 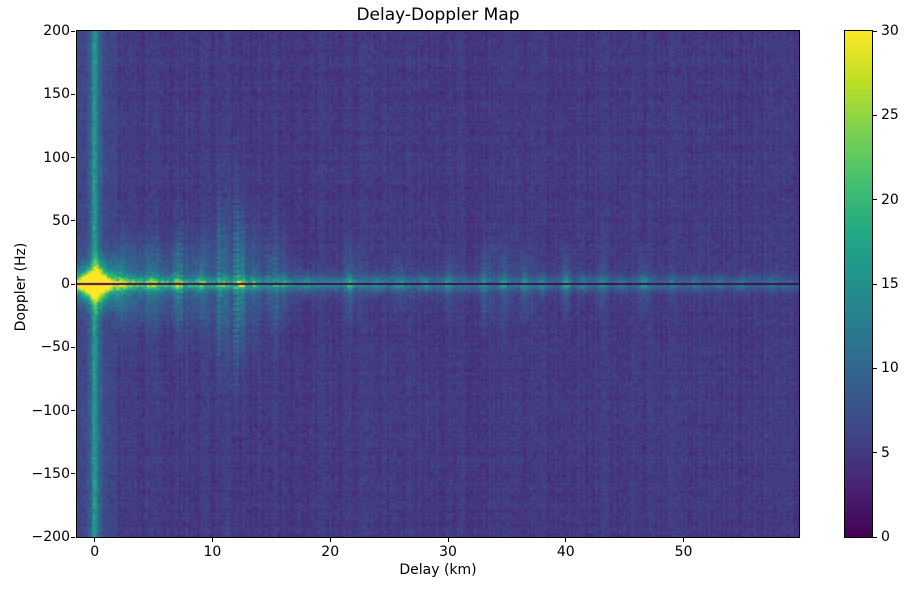 I want to click on x-tick-label: 10, so click(x=212, y=552).